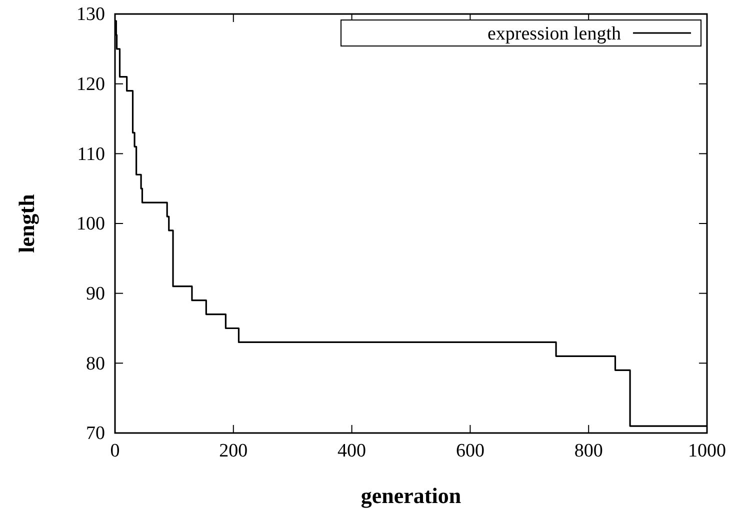 The image size is (735, 516). I want to click on x-tick-label: 1000, so click(707, 451).